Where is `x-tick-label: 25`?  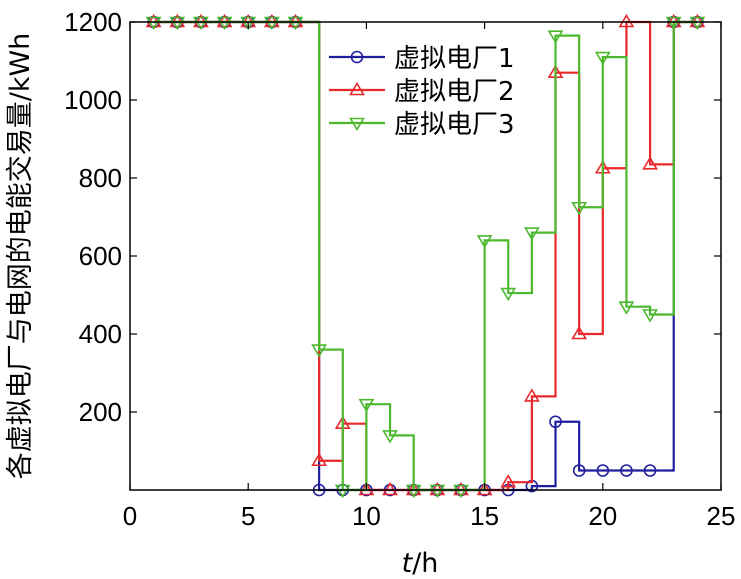
x-tick-label: 25 is located at coordinates (721, 516).